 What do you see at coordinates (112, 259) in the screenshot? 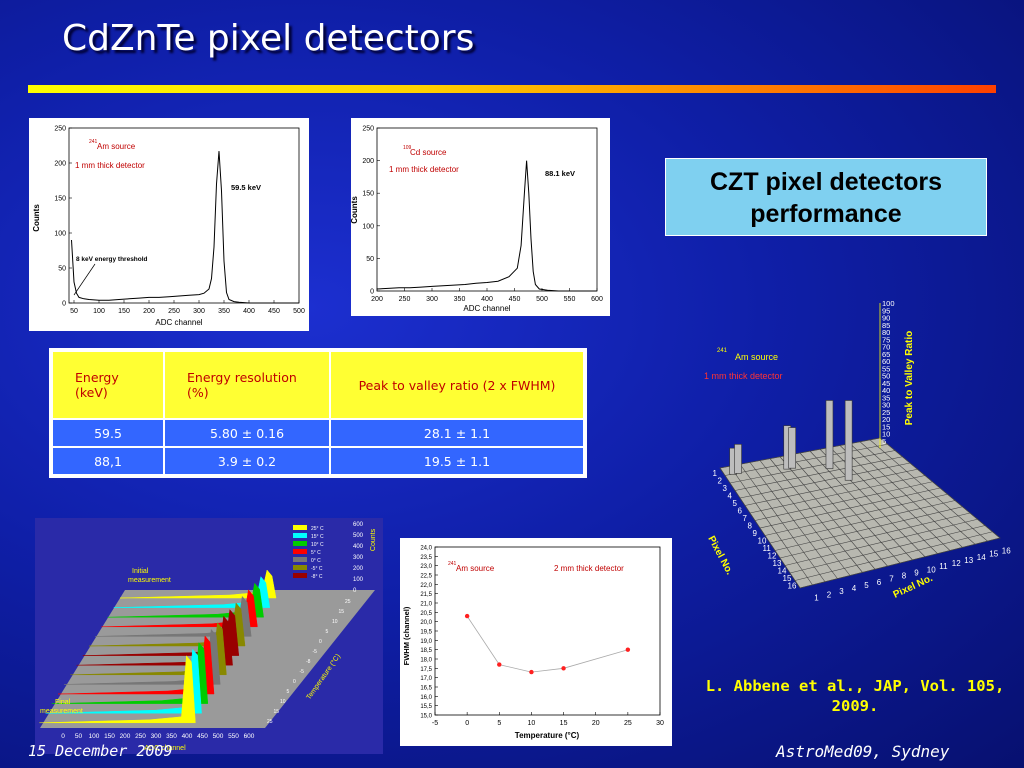
I see `threshold-label: 8 keV energy threshold` at bounding box center [112, 259].